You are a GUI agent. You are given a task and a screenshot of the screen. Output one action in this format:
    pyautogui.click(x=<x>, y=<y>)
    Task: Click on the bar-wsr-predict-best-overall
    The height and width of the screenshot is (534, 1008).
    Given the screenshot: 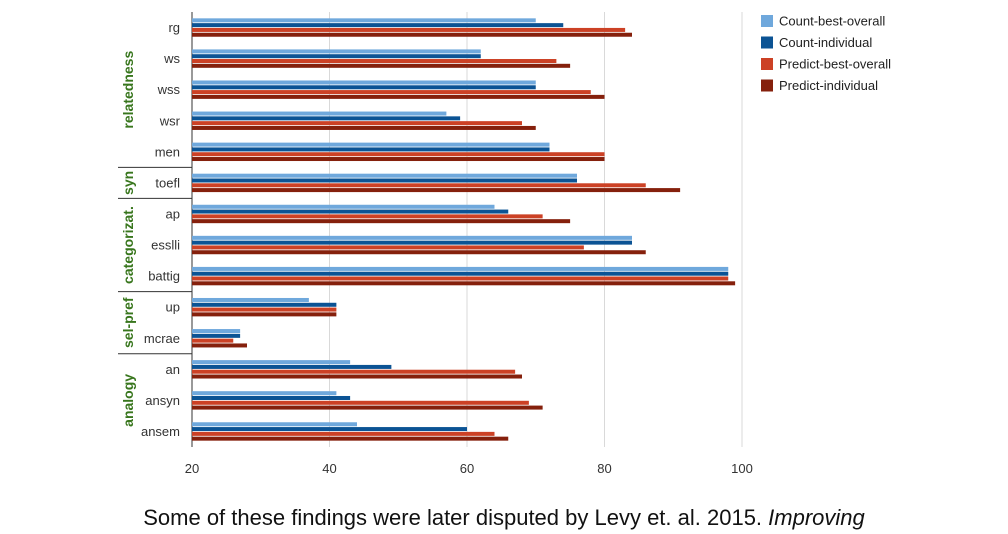 What is the action you would take?
    pyautogui.click(x=357, y=123)
    